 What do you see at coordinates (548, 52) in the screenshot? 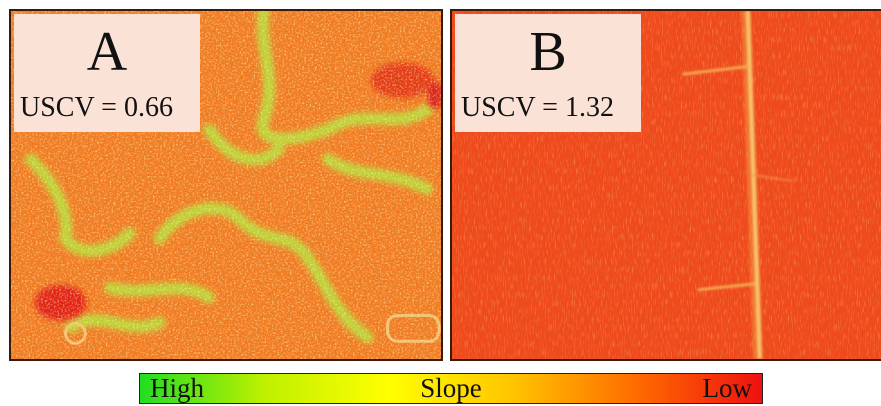
I see `panel-b-letter: B` at bounding box center [548, 52].